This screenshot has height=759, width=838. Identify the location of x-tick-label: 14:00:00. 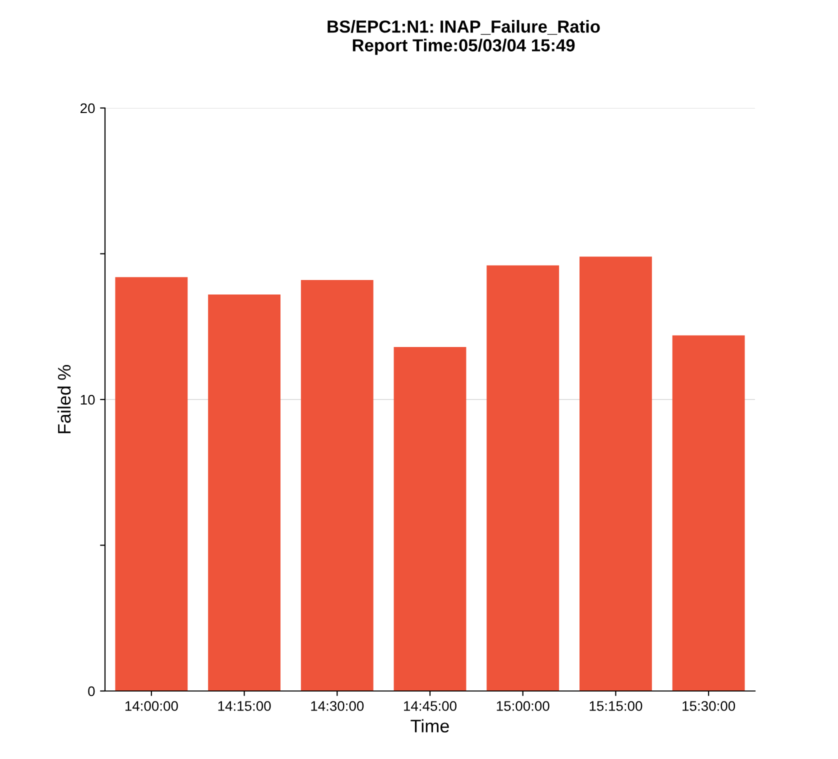
(151, 706).